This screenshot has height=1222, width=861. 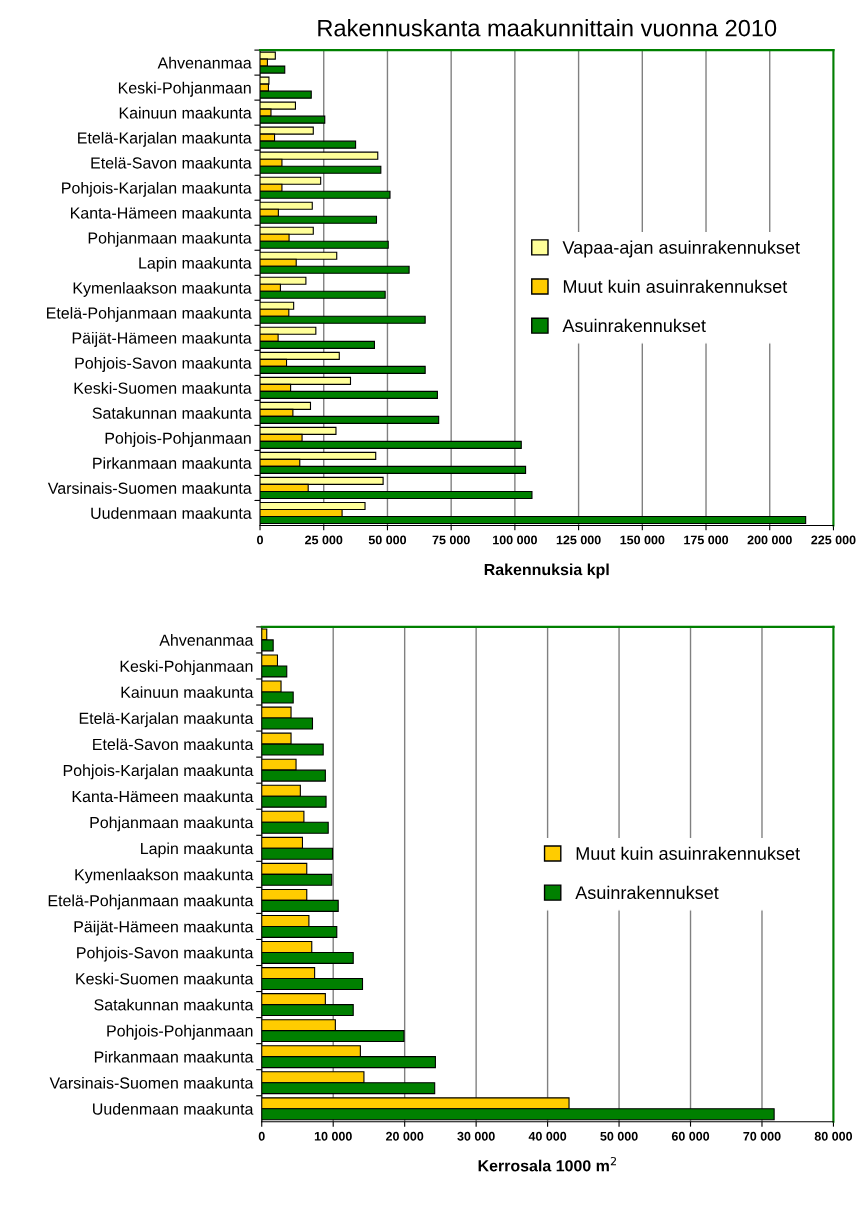 What do you see at coordinates (578, 540) in the screenshot?
I see `x-tick-label: 125 000` at bounding box center [578, 540].